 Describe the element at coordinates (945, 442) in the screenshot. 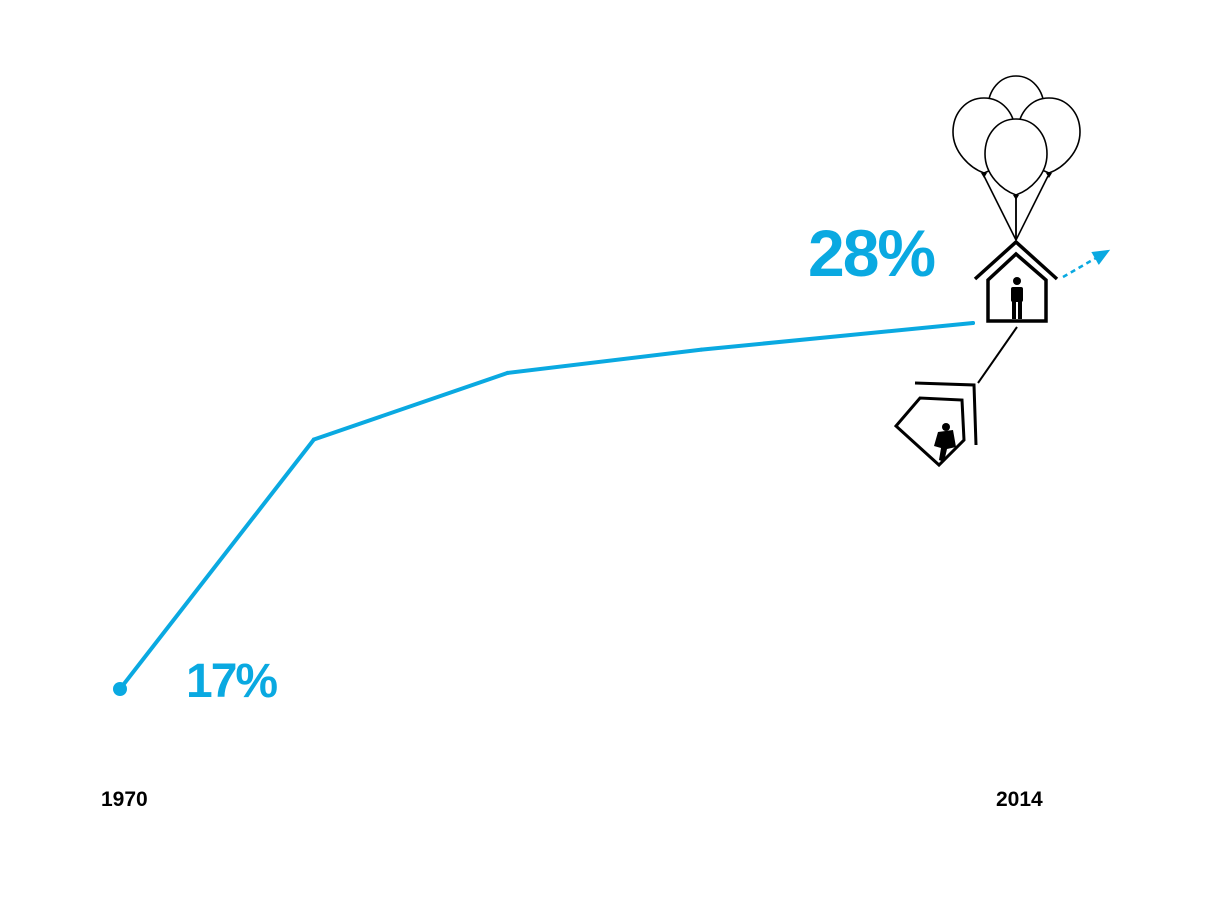

I see `falling-person-icon` at that location.